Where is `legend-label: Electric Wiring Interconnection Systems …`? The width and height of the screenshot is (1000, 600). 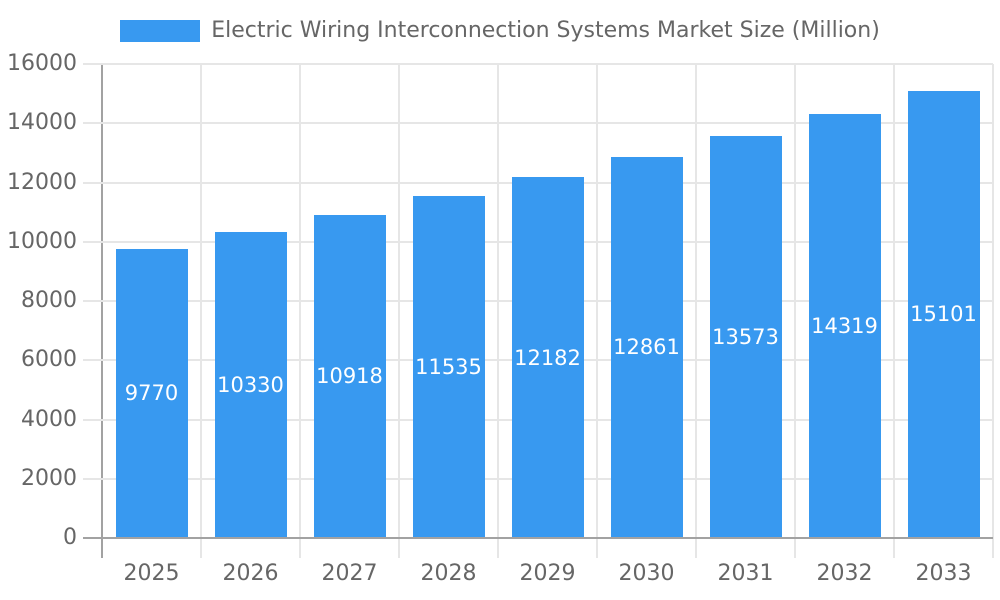
legend-label: Electric Wiring Interconnection Systems … is located at coordinates (545, 30).